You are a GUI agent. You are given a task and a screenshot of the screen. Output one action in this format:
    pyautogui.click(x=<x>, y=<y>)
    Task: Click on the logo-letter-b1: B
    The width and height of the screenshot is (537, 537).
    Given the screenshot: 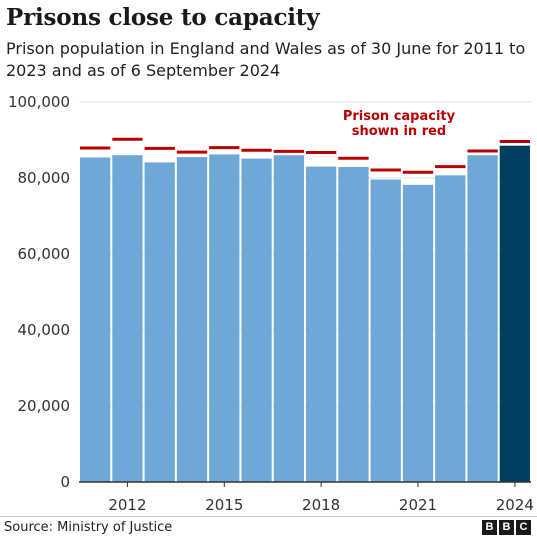 What is the action you would take?
    pyautogui.click(x=489, y=527)
    